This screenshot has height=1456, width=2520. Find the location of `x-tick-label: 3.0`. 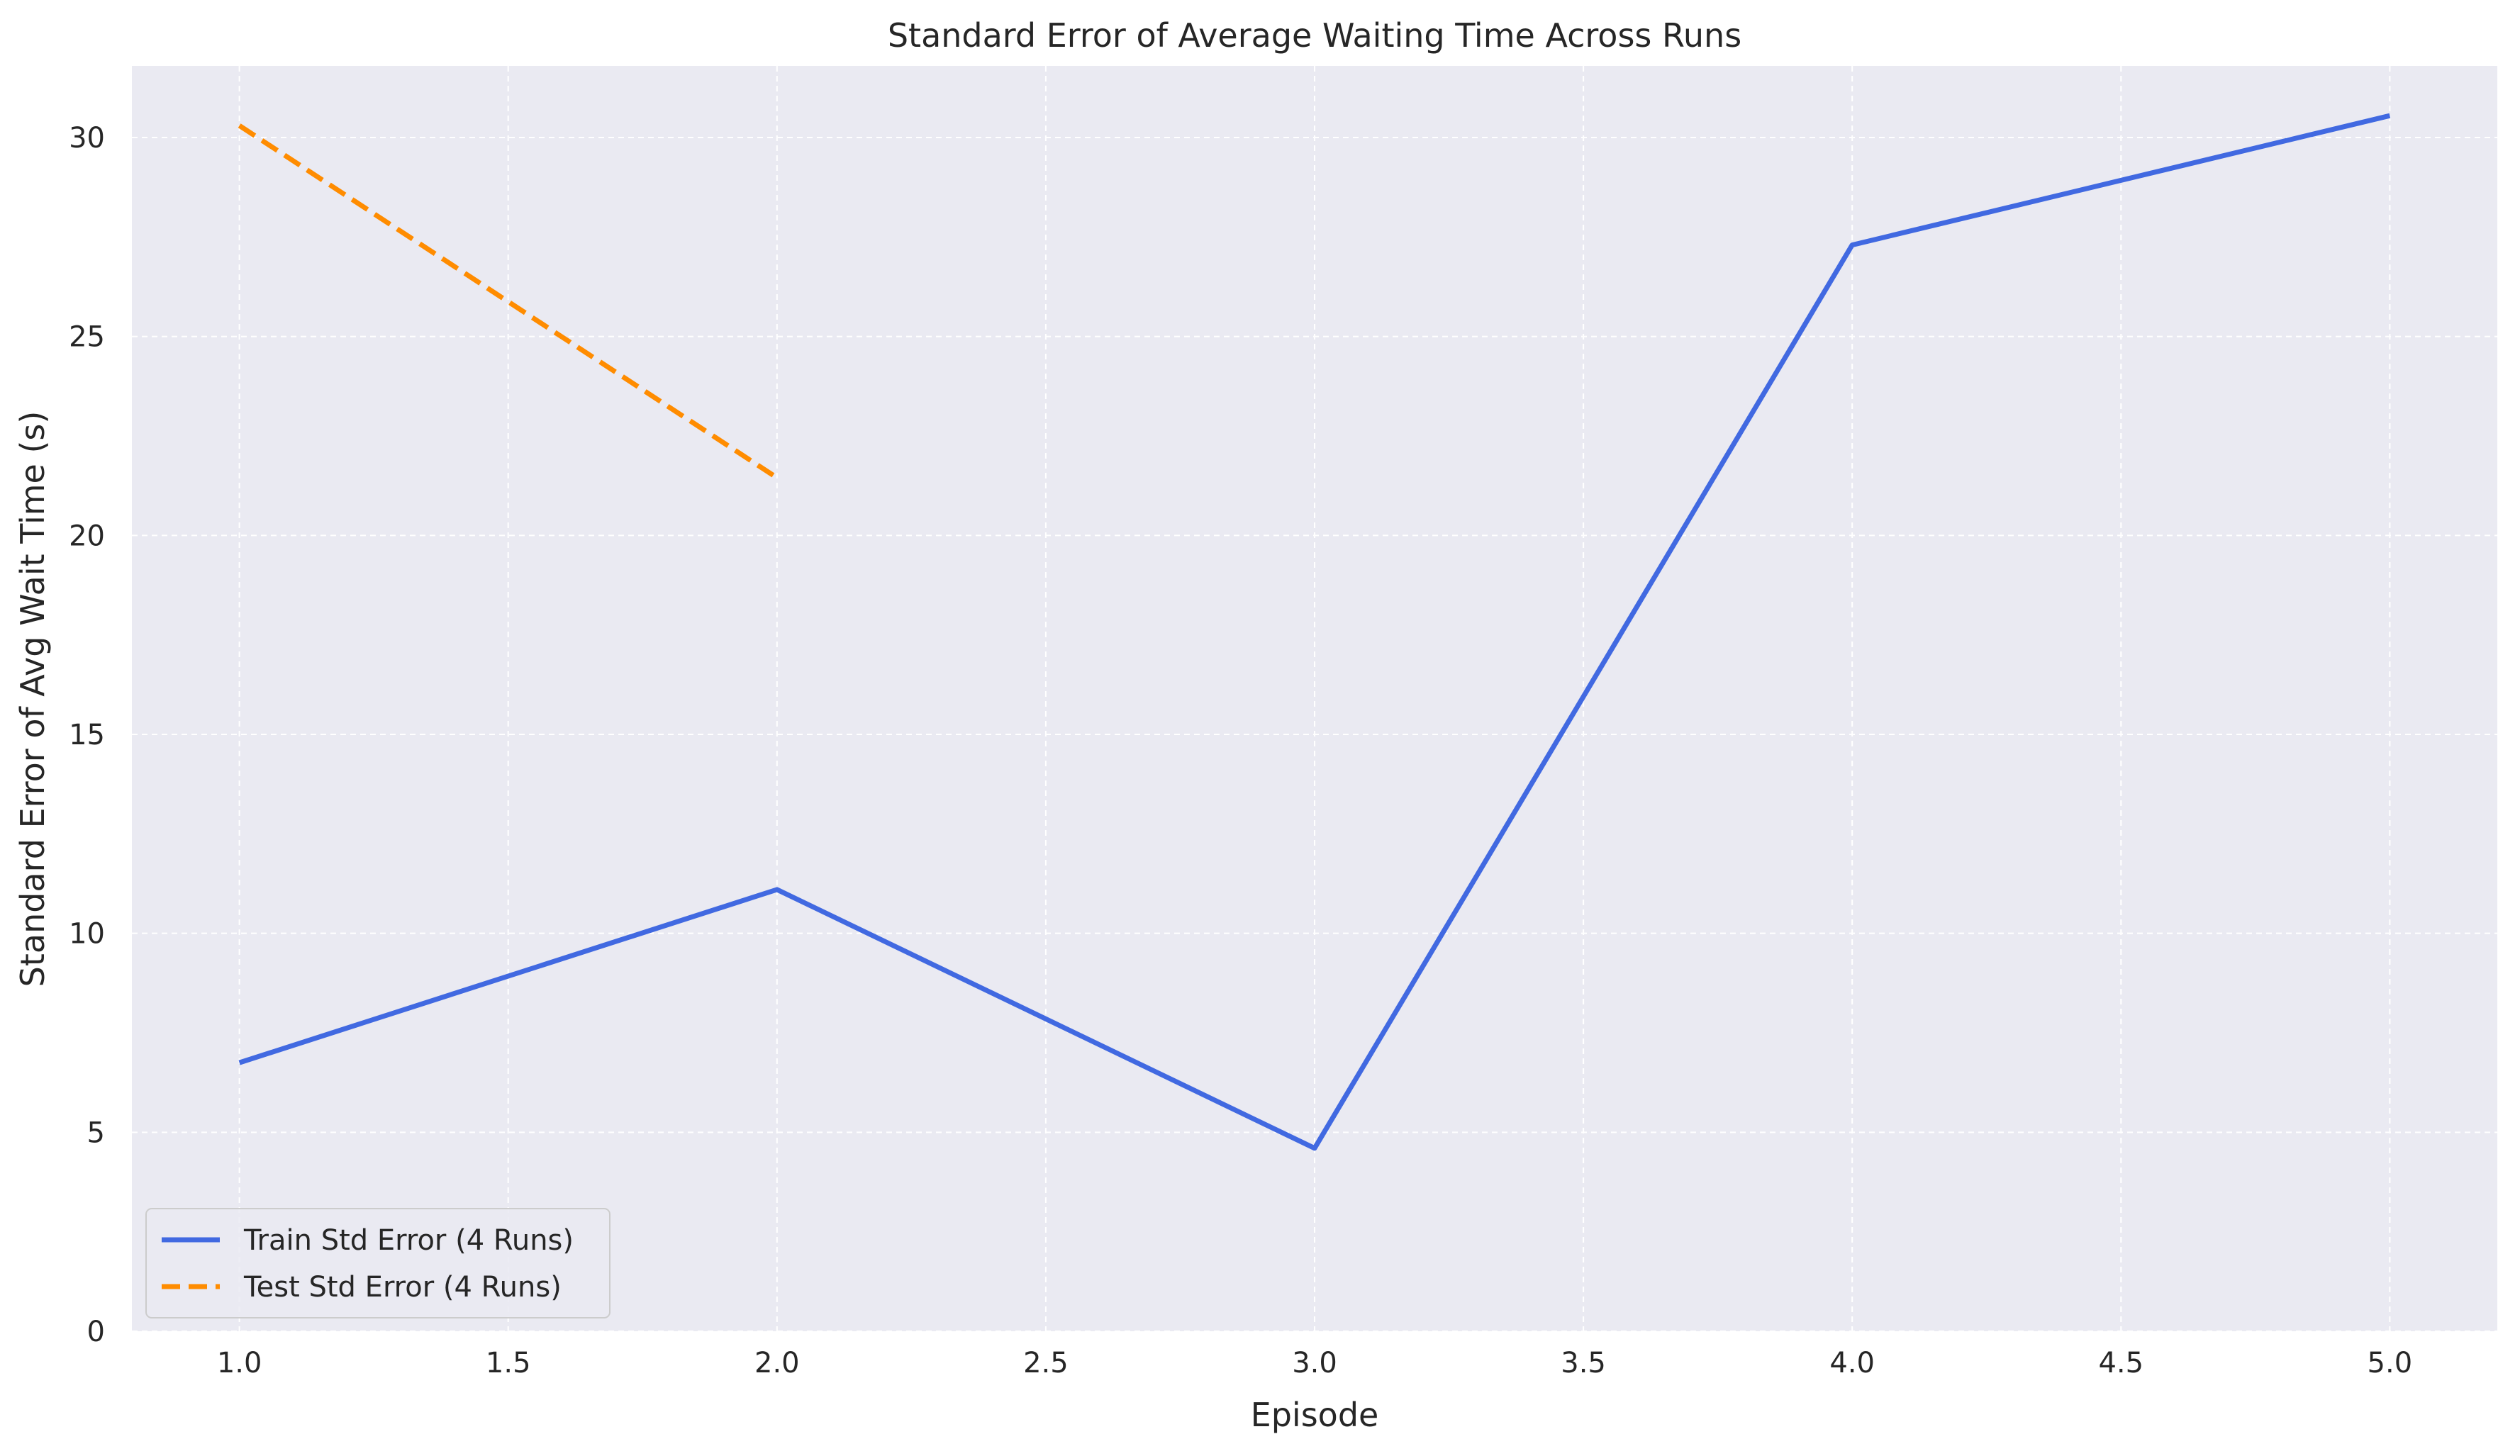

x-tick-label: 3.0 is located at coordinates (1315, 1363).